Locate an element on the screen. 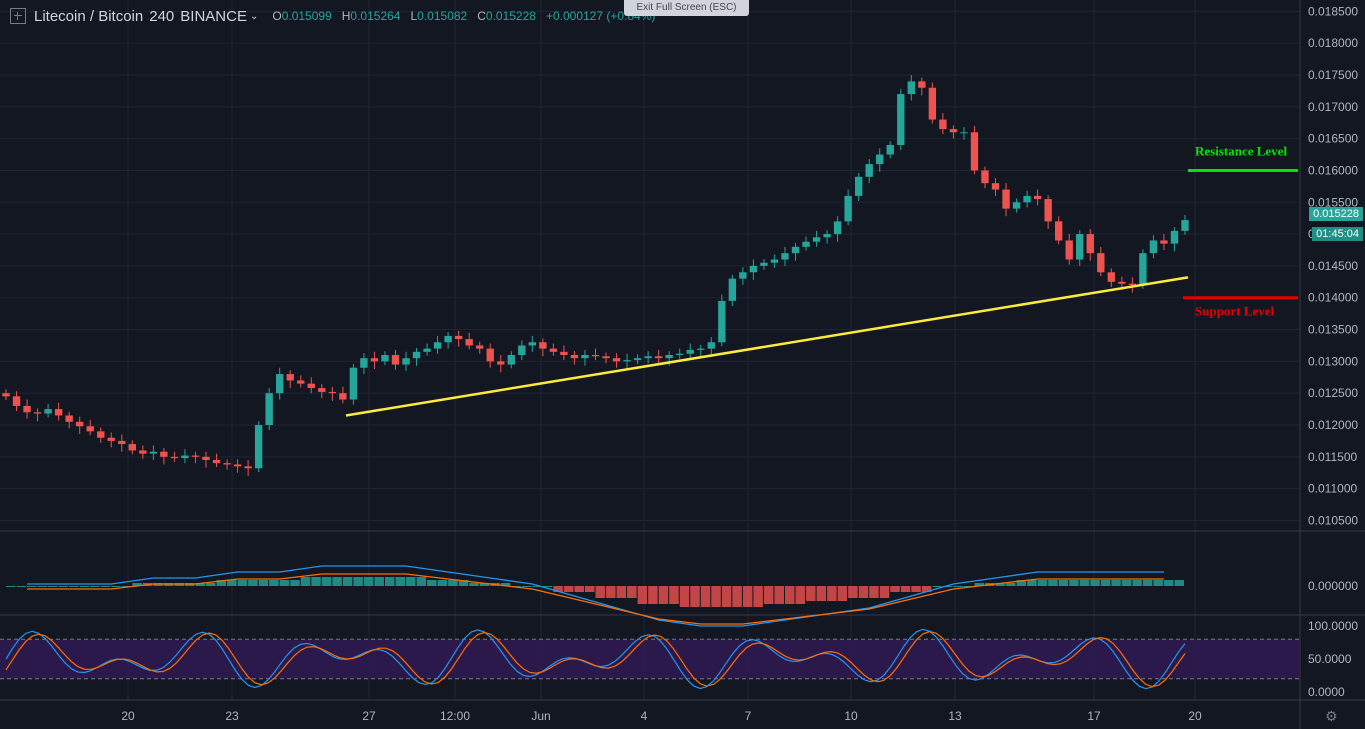 The image size is (1365, 729). close-value: C0.015228 is located at coordinates (506, 16).